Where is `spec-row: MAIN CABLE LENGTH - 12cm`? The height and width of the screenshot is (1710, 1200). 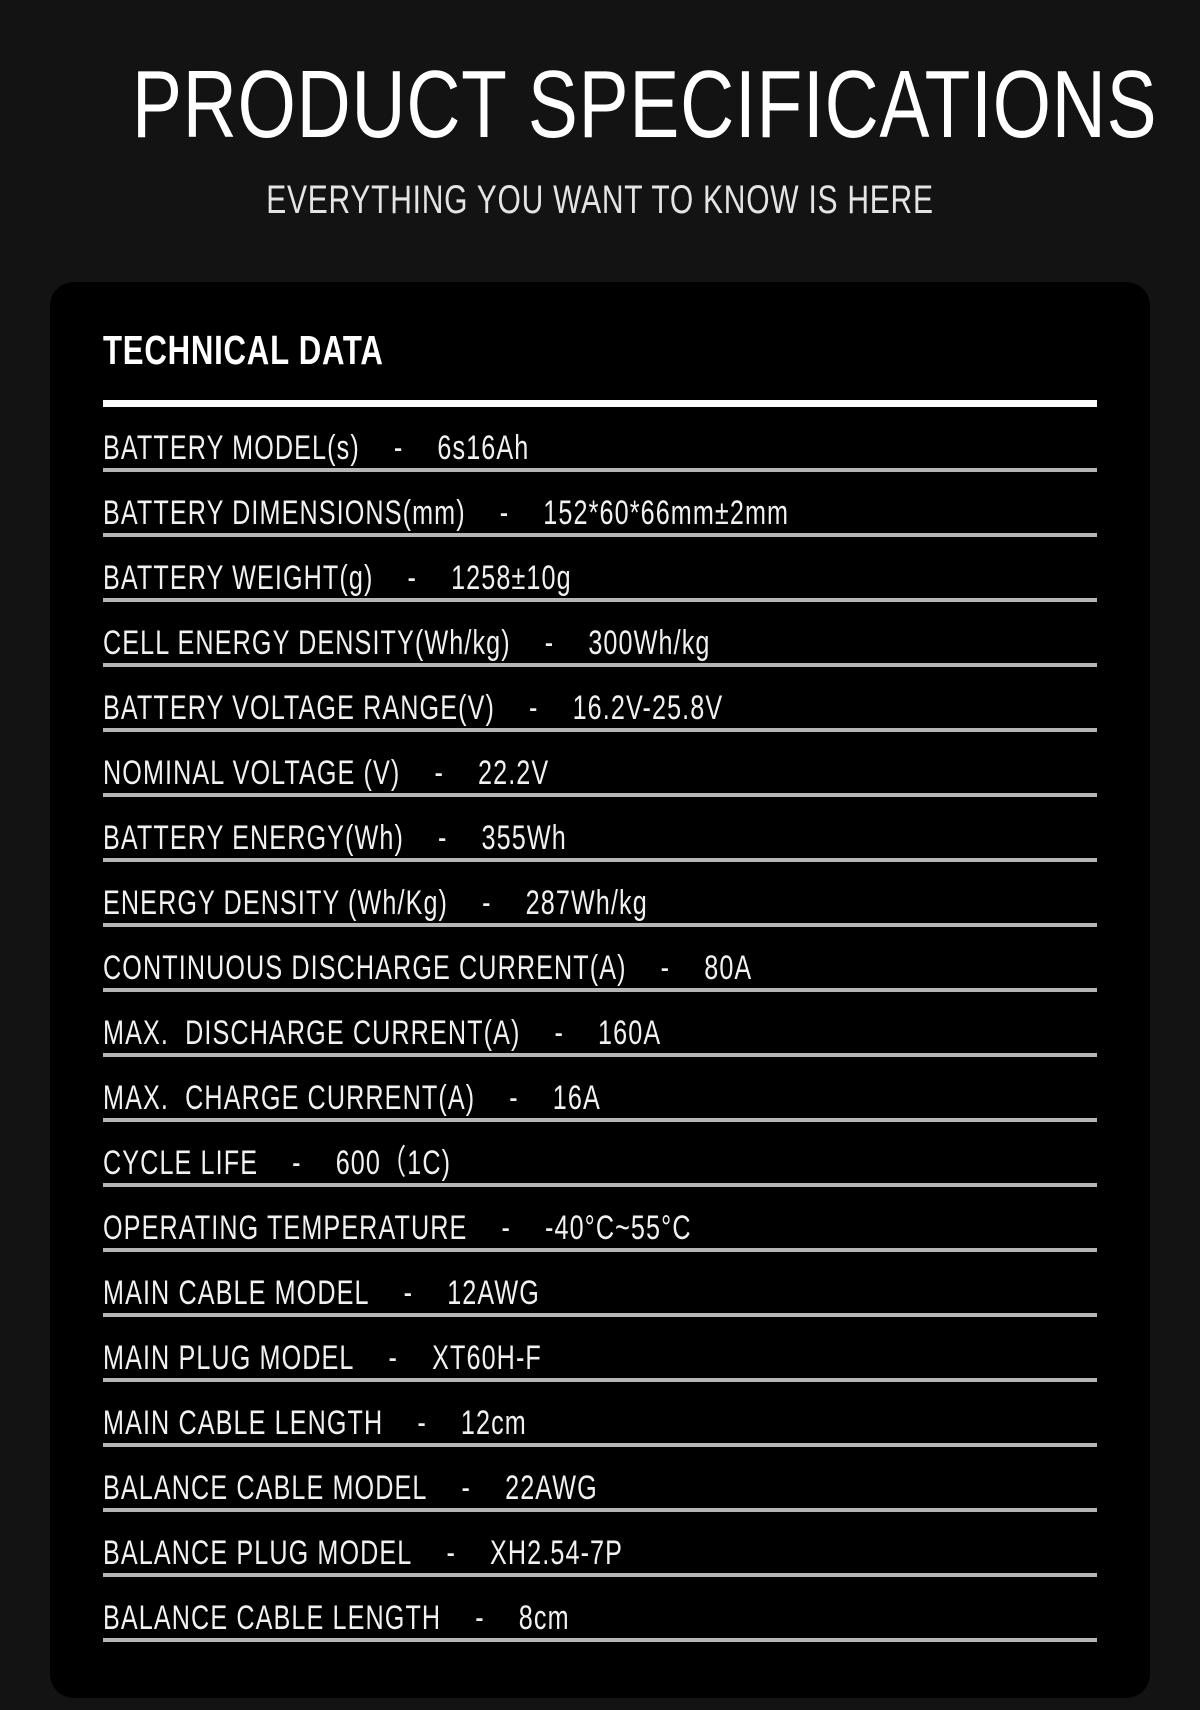 spec-row: MAIN CABLE LENGTH - 12cm is located at coordinates (600, 1414).